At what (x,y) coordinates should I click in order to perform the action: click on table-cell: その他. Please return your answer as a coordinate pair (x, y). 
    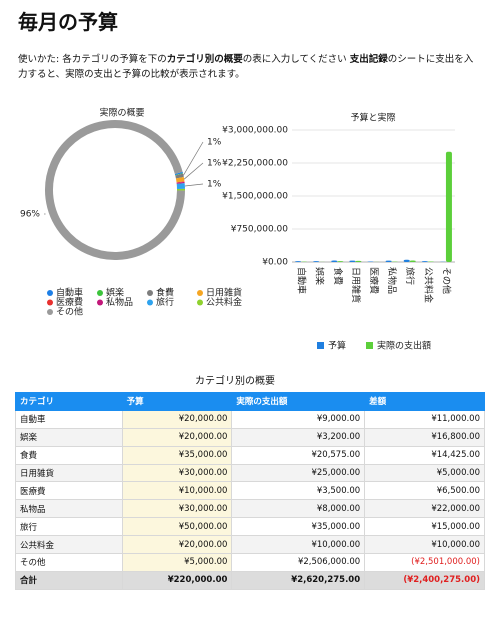
    Looking at the image, I should click on (69, 562).